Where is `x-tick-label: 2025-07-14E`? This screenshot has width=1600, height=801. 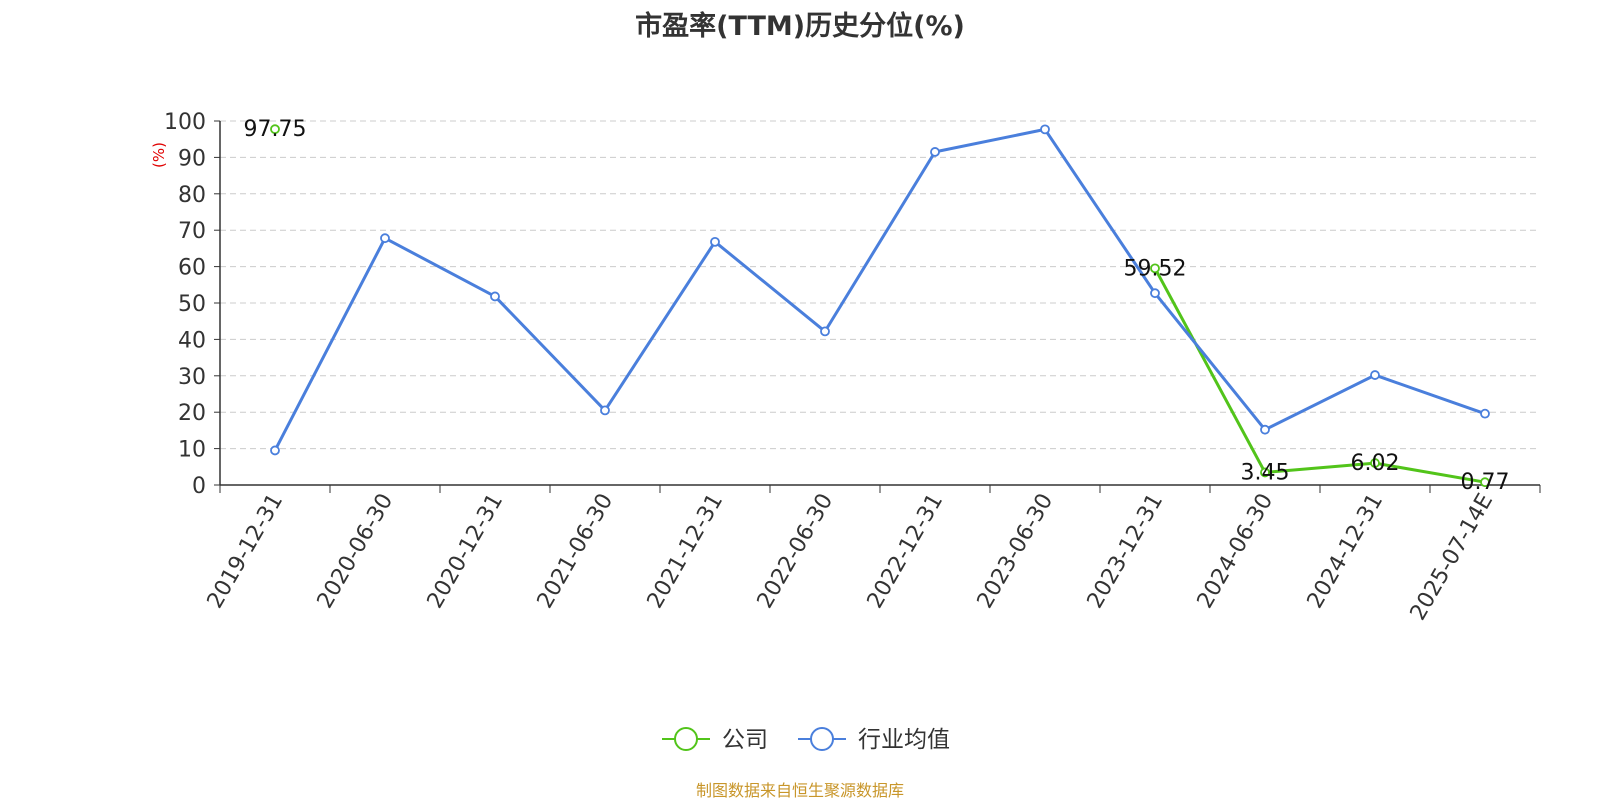 x-tick-label: 2025-07-14E is located at coordinates (1452, 557).